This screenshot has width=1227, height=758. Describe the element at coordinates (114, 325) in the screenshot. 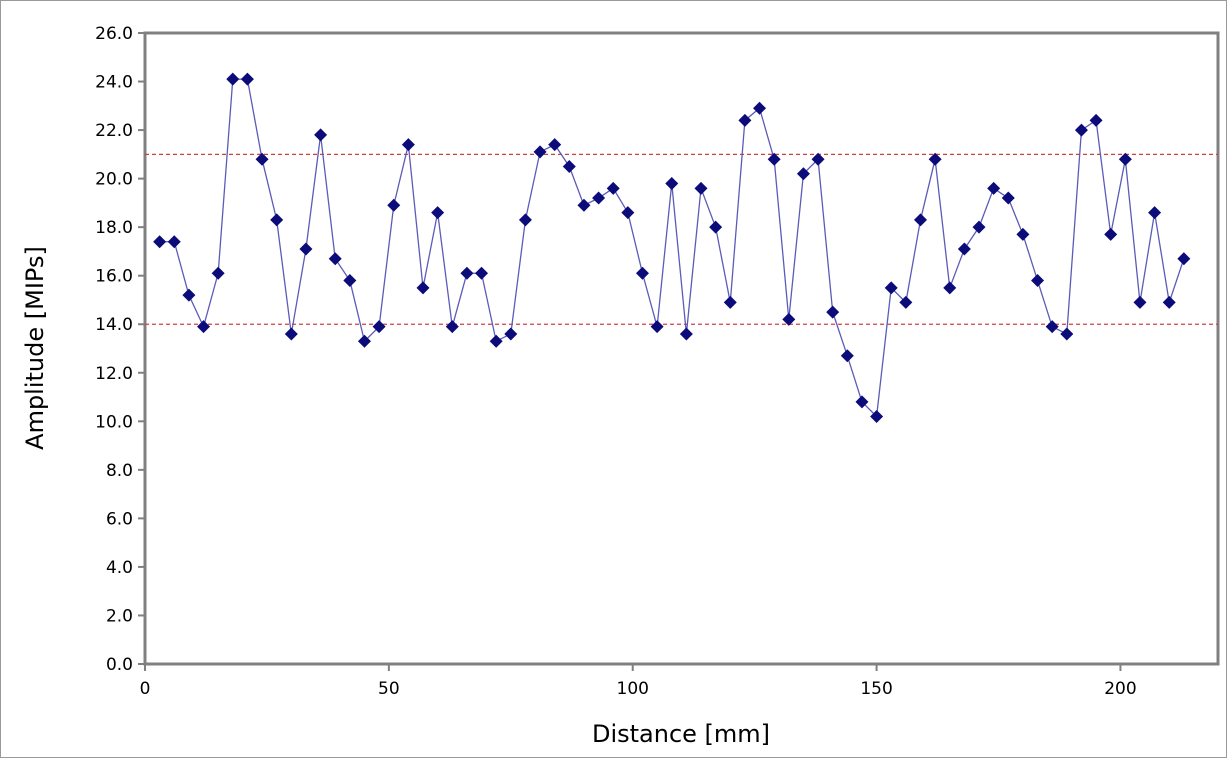

I see `y-tick-label: 14.0` at that location.